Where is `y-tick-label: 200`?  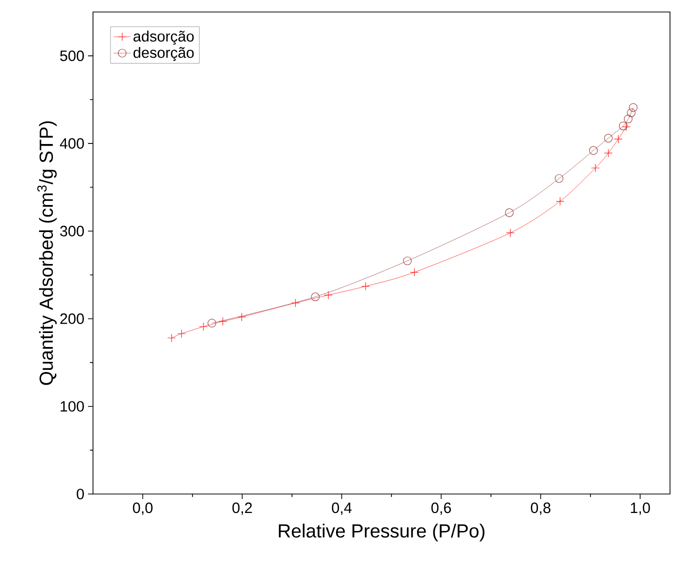 y-tick-label: 200 is located at coordinates (72, 318).